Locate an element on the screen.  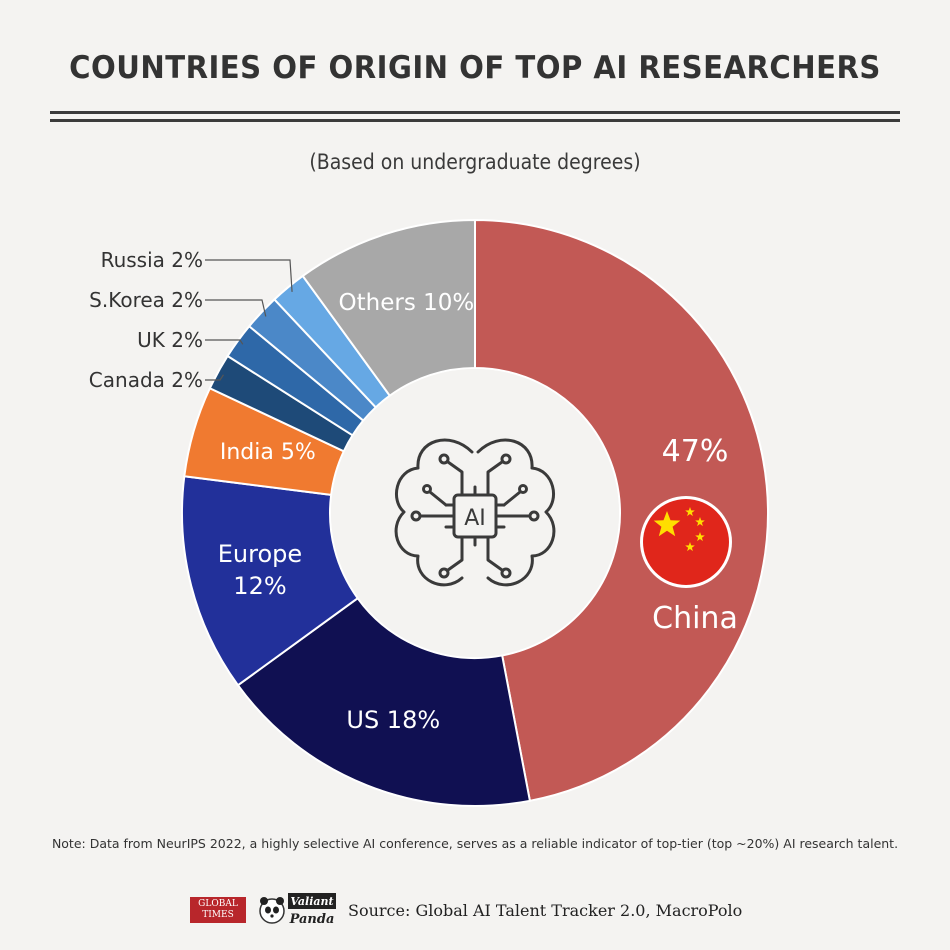
leader-line-russia is located at coordinates (249, 275).